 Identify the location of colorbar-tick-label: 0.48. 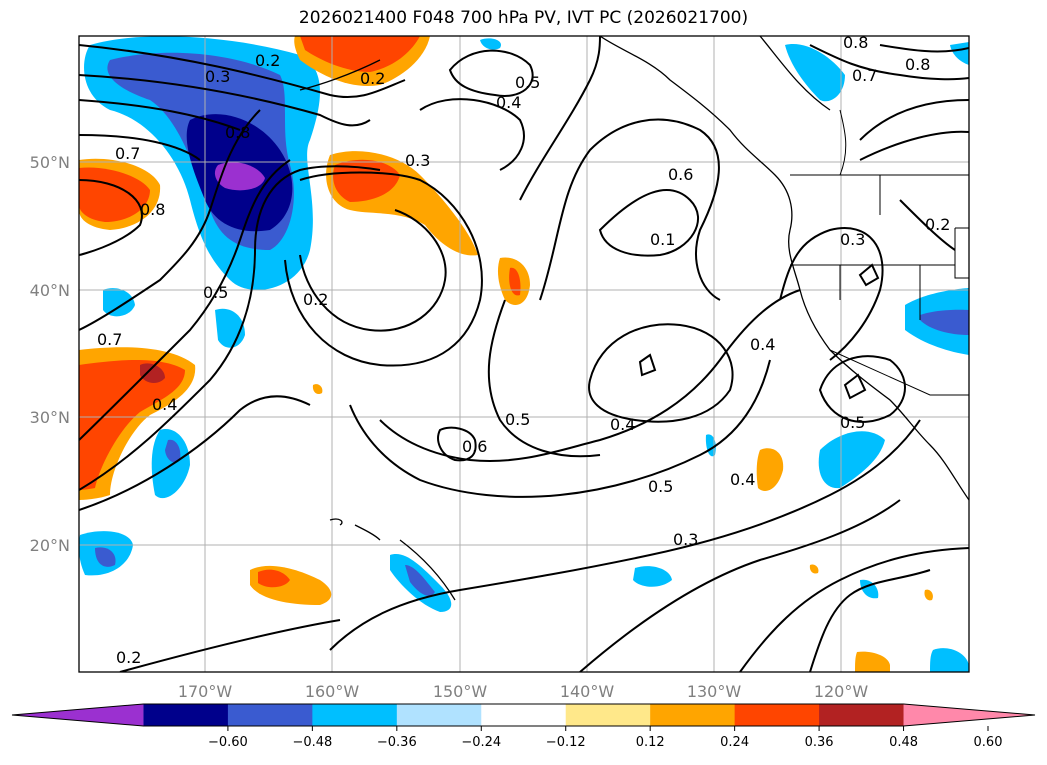
(903, 742).